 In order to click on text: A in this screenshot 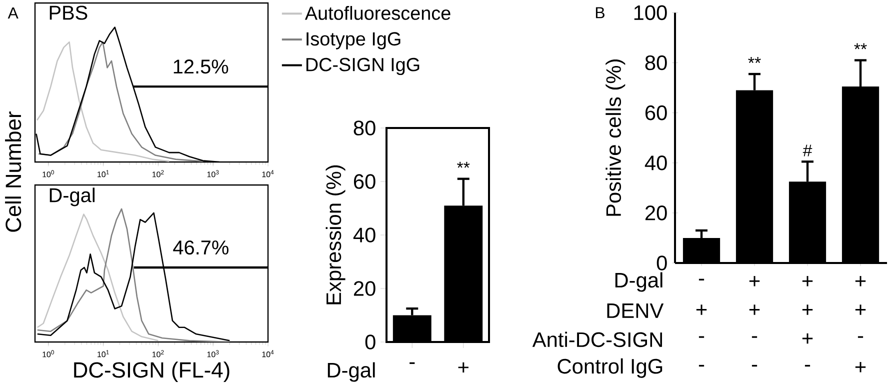, I will do `click(13, 13)`.